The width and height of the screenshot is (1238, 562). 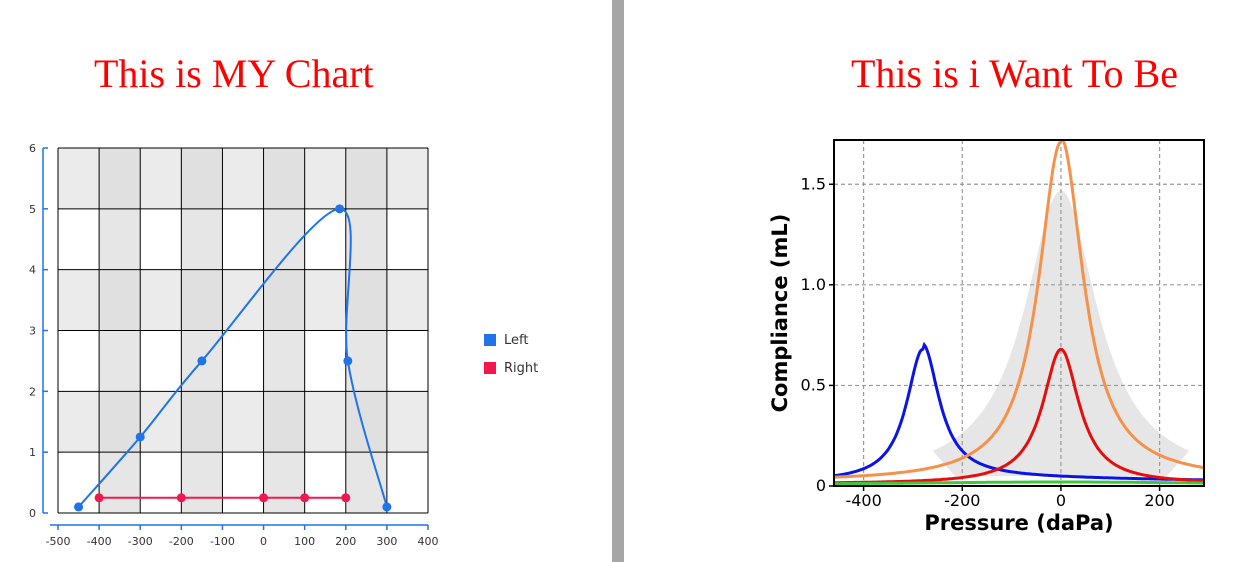 What do you see at coordinates (58, 541) in the screenshot?
I see `x-tick-label: -500` at bounding box center [58, 541].